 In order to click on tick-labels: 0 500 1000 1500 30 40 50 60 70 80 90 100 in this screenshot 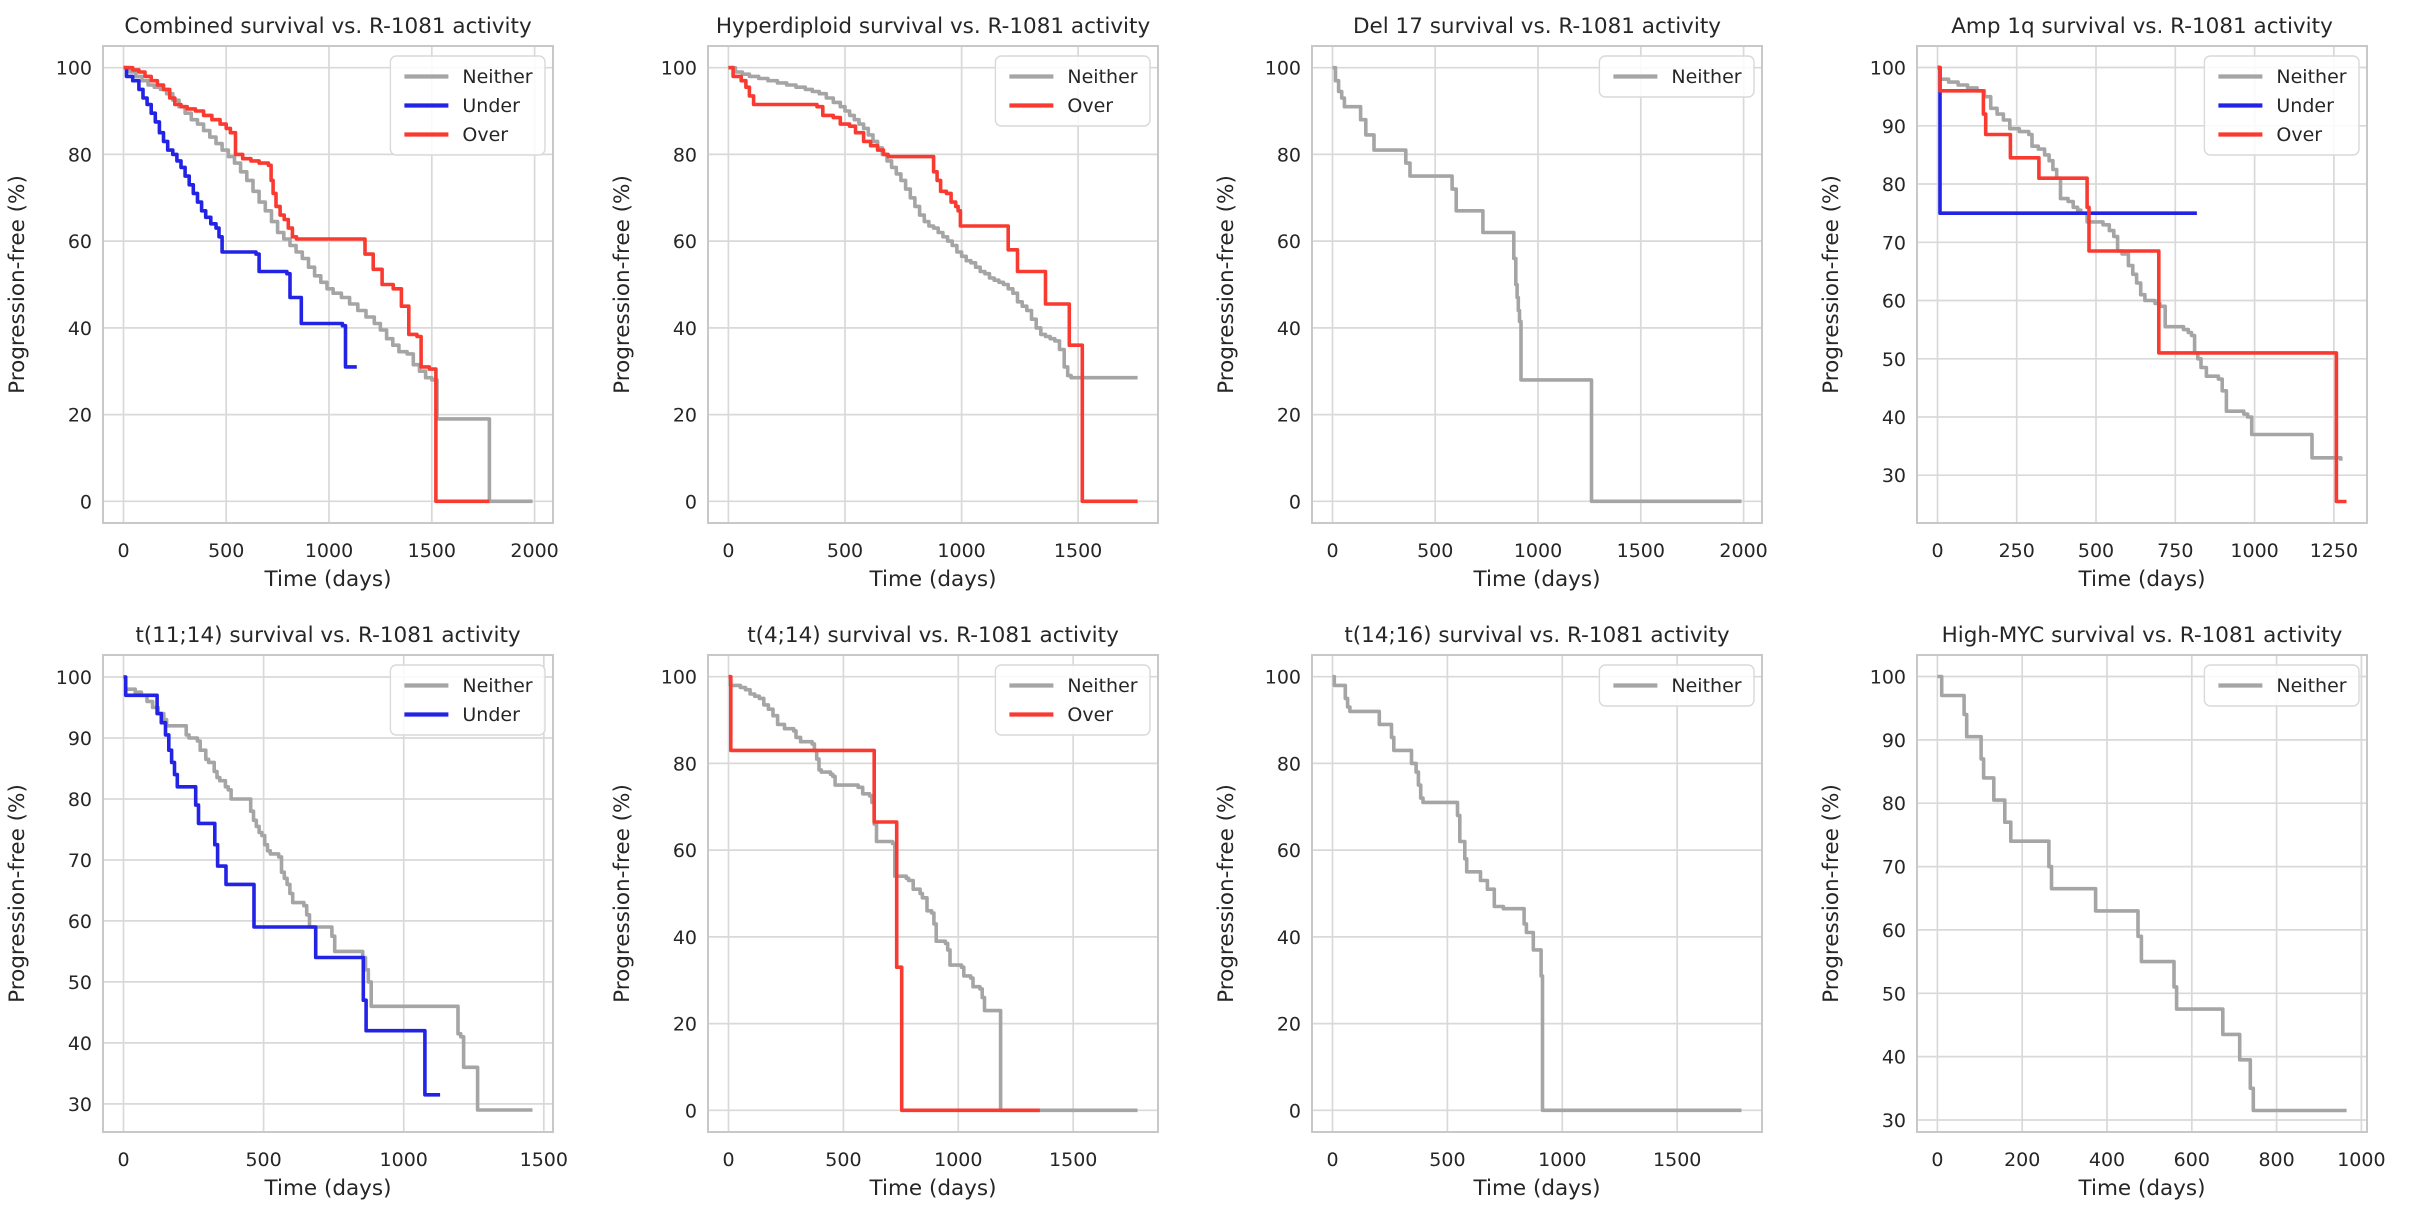, I will do `click(312, 919)`.